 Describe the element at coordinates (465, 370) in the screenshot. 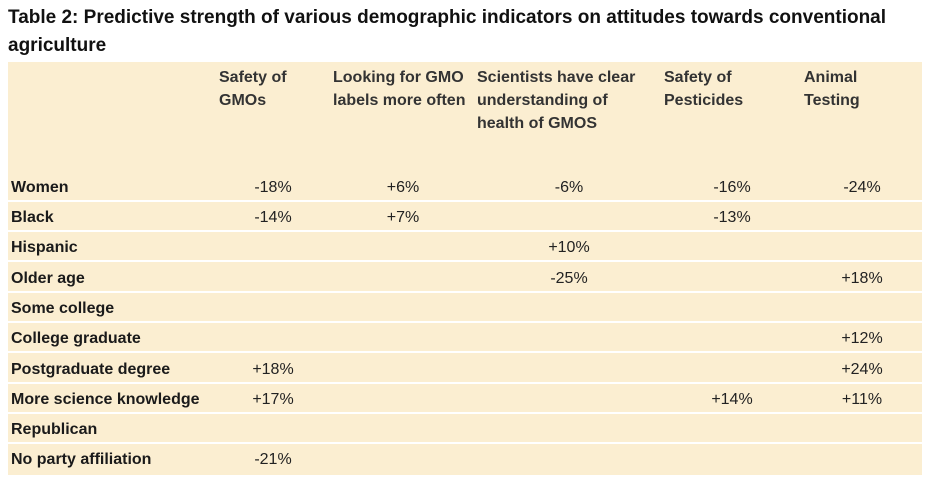

I see `table-row: Postgraduate degree +18% +24%` at that location.